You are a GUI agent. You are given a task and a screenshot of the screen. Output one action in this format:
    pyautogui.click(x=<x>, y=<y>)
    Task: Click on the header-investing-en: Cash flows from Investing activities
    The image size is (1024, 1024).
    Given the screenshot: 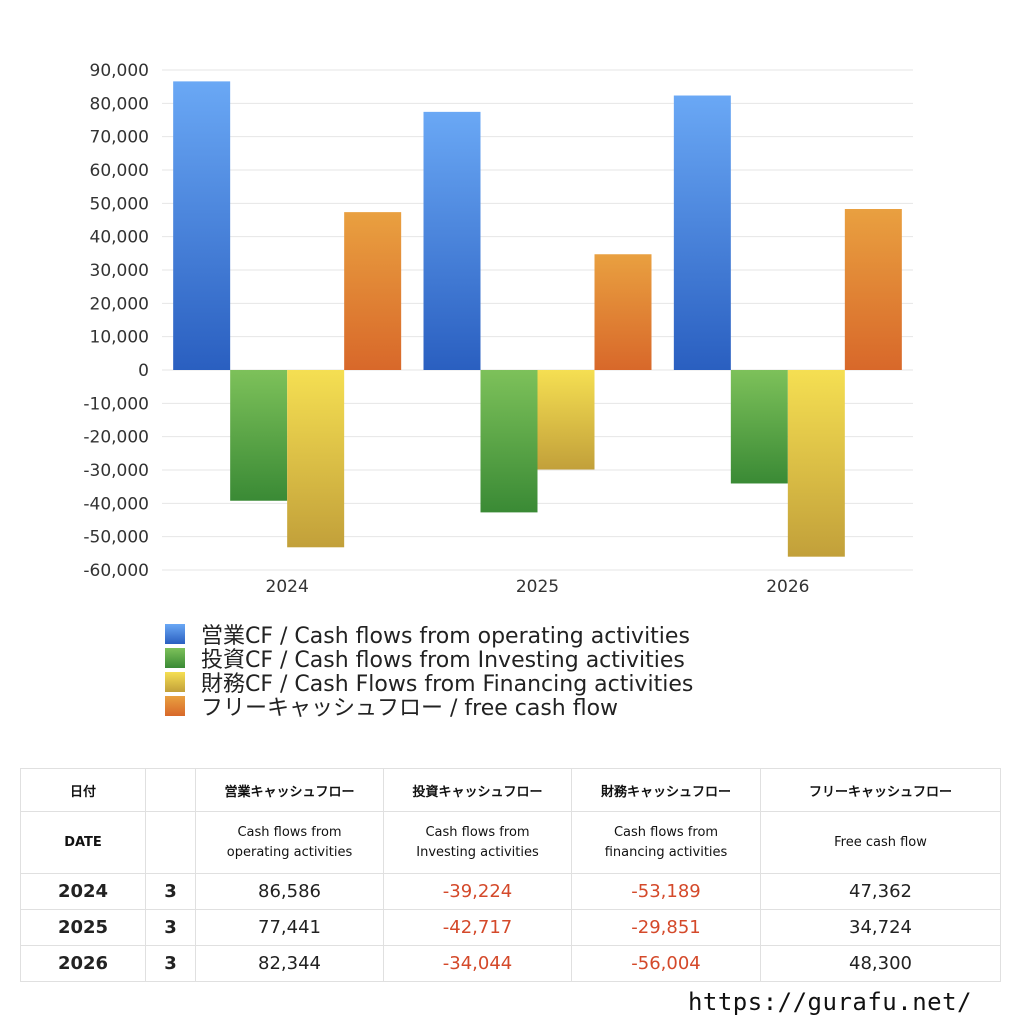 What is the action you would take?
    pyautogui.click(x=477, y=842)
    